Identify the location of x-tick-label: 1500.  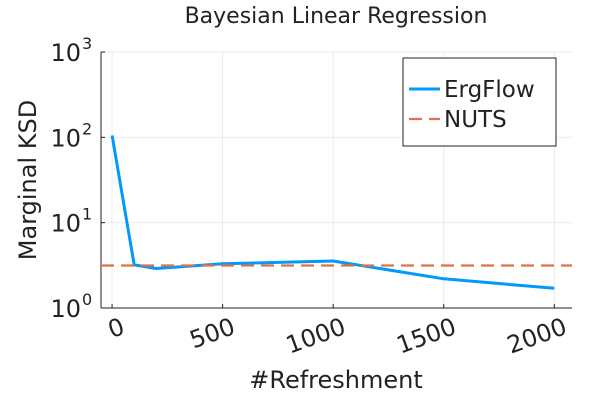
(426, 335).